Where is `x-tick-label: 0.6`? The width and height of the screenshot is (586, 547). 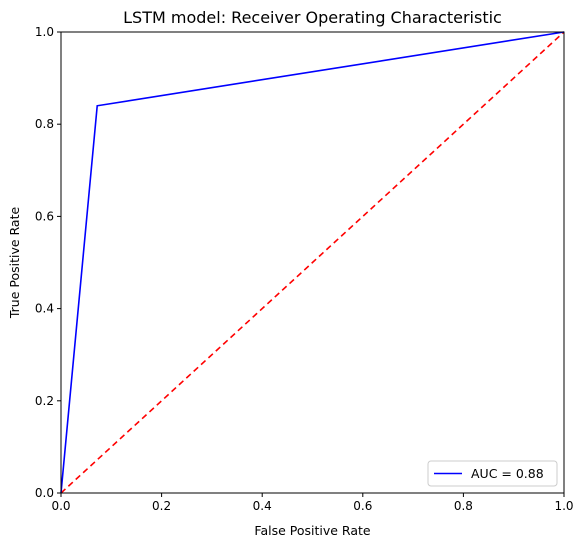
x-tick-label: 0.6 is located at coordinates (362, 506).